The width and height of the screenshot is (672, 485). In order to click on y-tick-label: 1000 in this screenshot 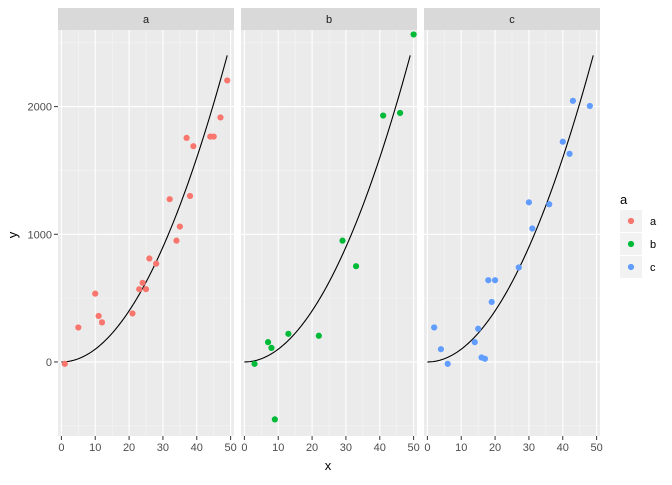, I will do `click(40, 235)`.